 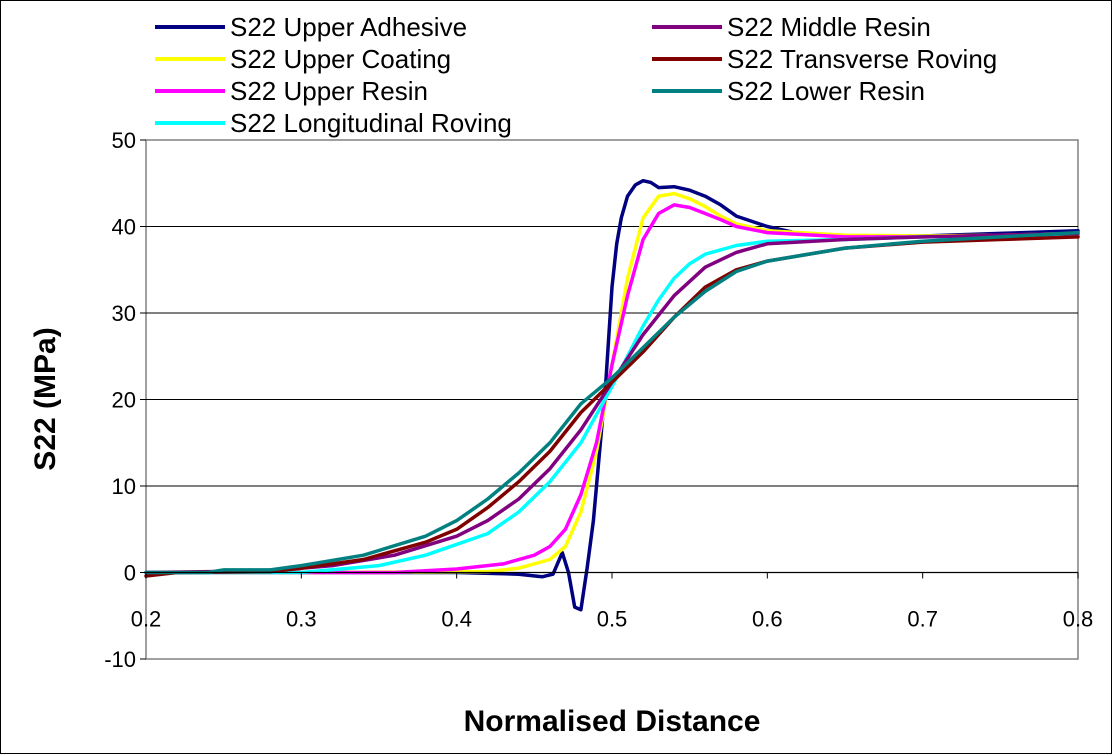 What do you see at coordinates (146, 619) in the screenshot?
I see `x-tick-label: 0.2` at bounding box center [146, 619].